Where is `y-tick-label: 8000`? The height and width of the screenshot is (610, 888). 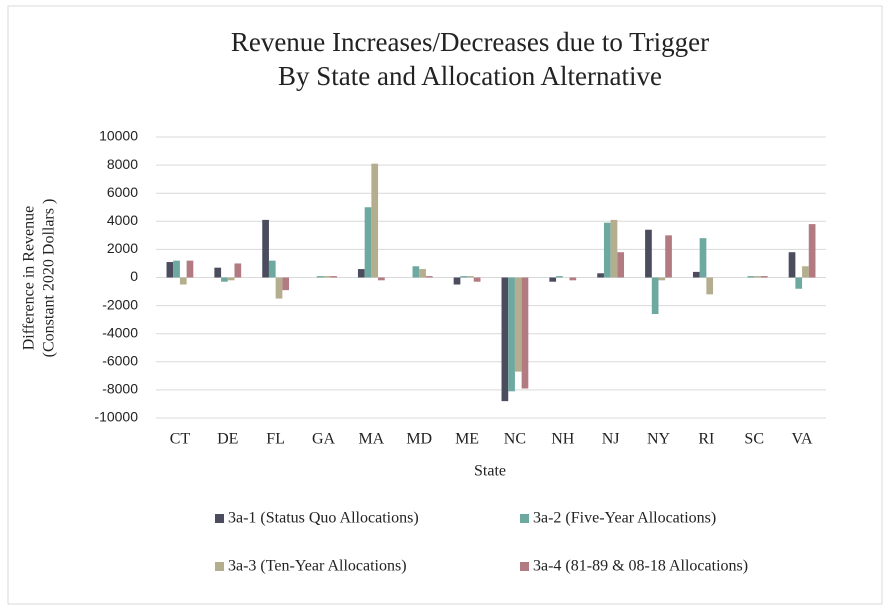 y-tick-label: 8000 is located at coordinates (122, 164).